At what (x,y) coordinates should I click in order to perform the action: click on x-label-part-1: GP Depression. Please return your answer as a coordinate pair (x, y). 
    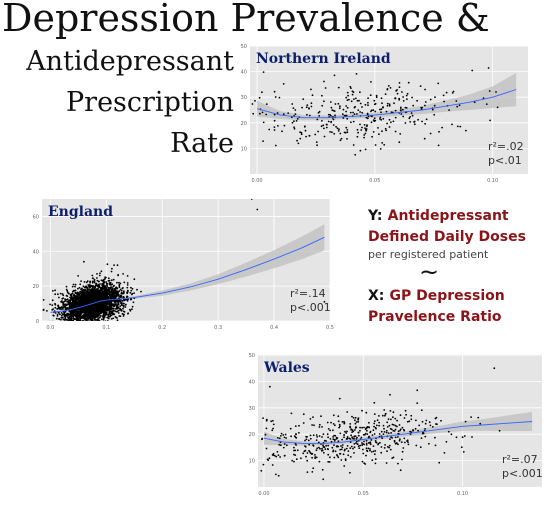
    Looking at the image, I should click on (447, 296).